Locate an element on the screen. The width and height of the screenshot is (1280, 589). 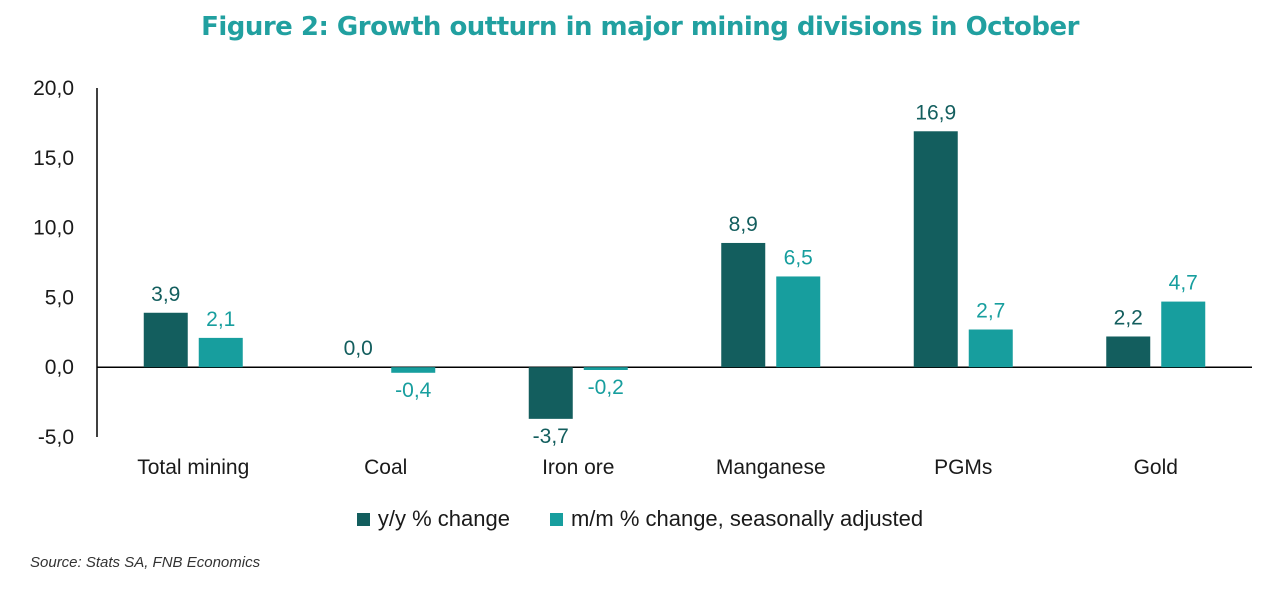
data-label: -0,2 is located at coordinates (606, 387).